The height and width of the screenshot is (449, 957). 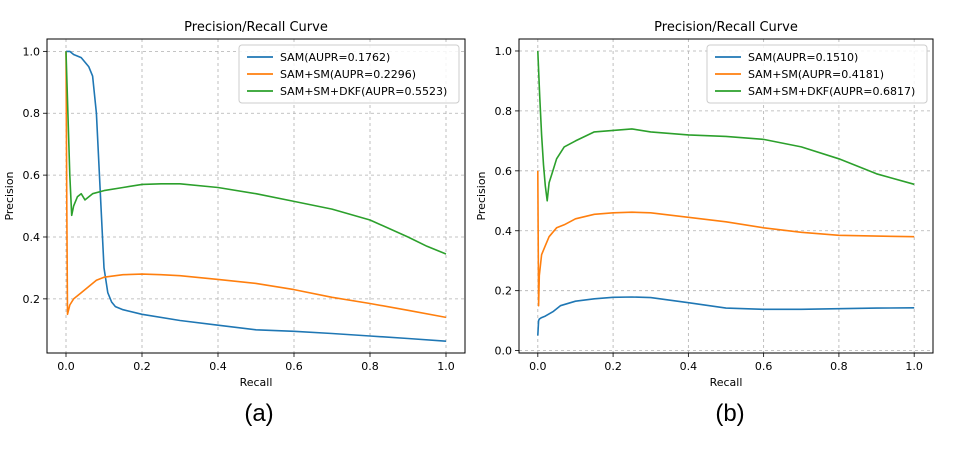 What do you see at coordinates (730, 413) in the screenshot?
I see `panel-caption-b: (b)` at bounding box center [730, 413].